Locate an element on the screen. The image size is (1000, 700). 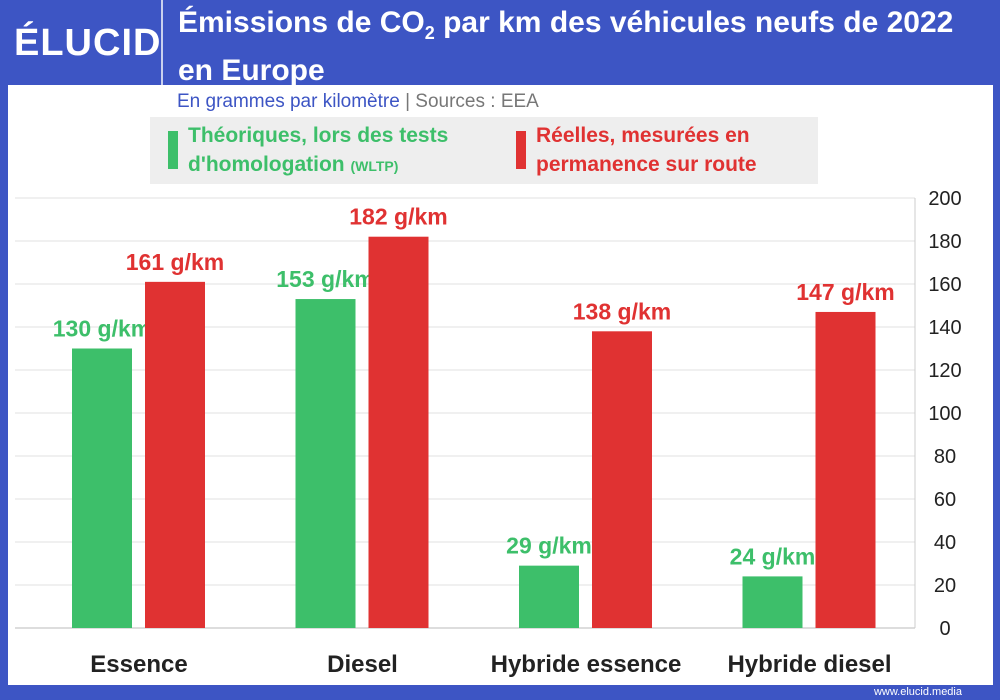
data-label: 161 g/km is located at coordinates (175, 262).